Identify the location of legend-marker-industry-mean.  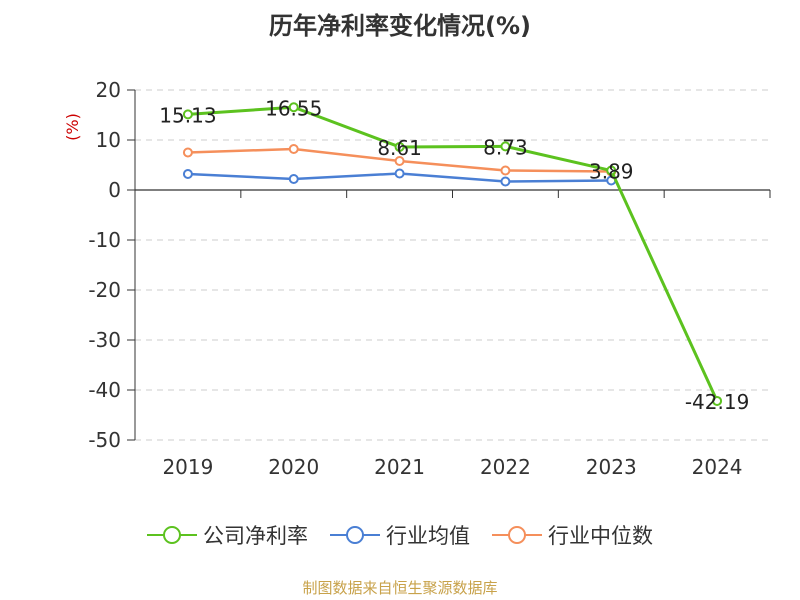
(355, 535).